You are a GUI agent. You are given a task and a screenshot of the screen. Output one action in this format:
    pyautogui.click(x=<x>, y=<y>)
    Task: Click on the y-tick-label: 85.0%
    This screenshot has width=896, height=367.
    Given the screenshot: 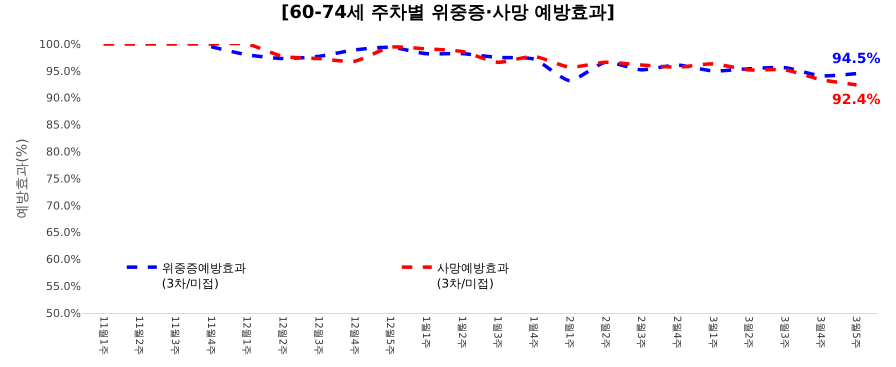 What is the action you would take?
    pyautogui.click(x=63, y=125)
    